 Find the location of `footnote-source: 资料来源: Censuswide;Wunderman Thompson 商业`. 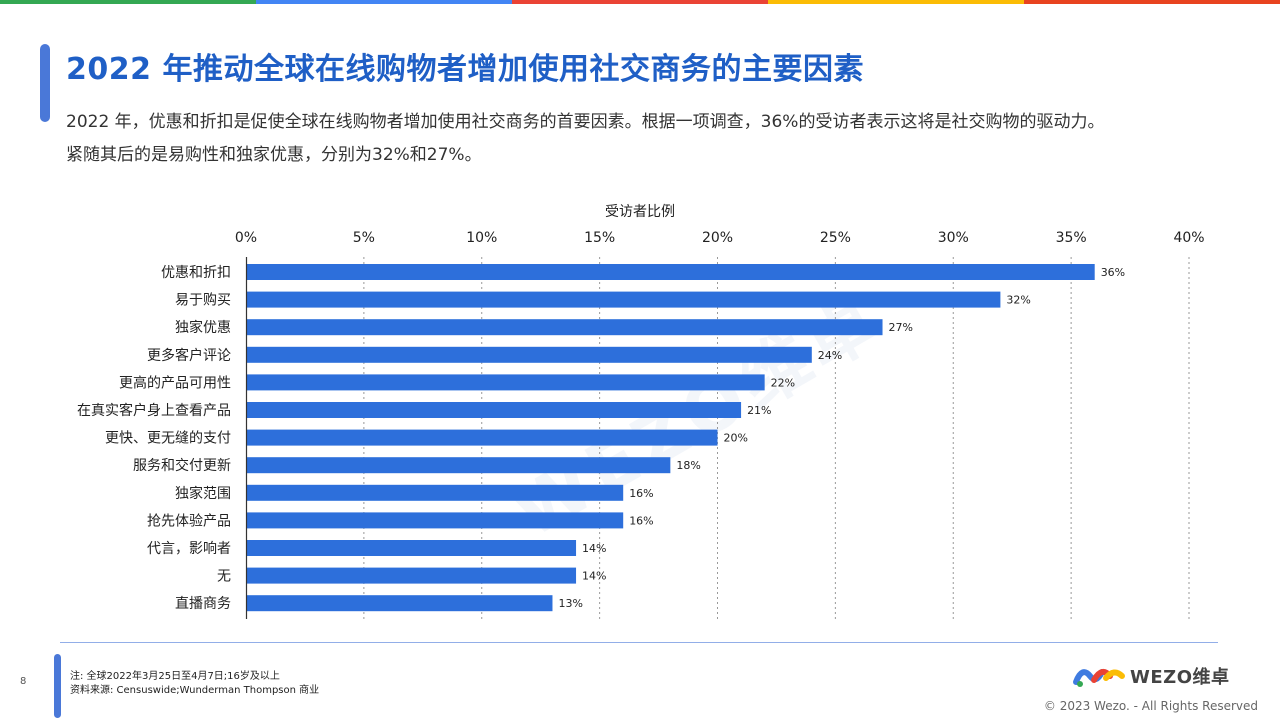

footnote-source: 资料来源: Censuswide;Wunderman Thompson 商业 is located at coordinates (195, 690).